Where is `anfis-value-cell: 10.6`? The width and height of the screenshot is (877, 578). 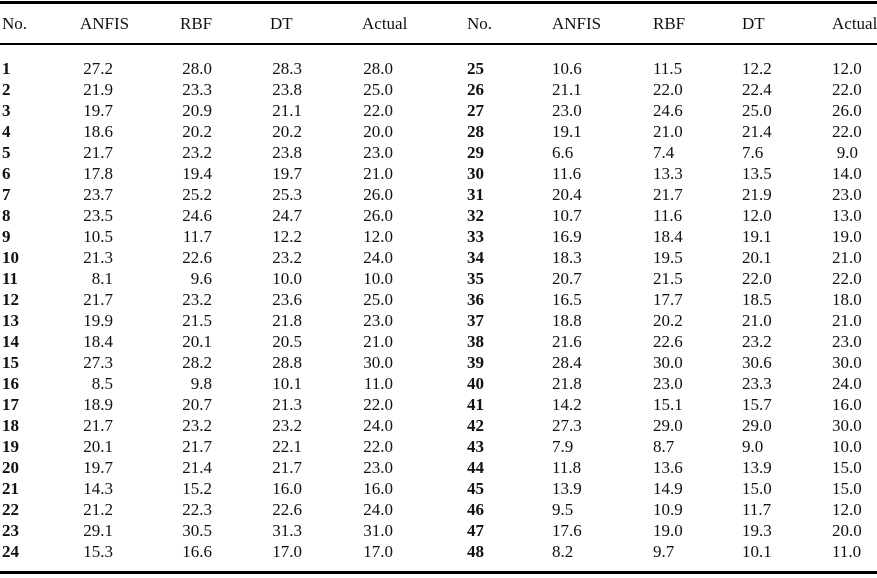 anfis-value-cell: 10.6 is located at coordinates (567, 68).